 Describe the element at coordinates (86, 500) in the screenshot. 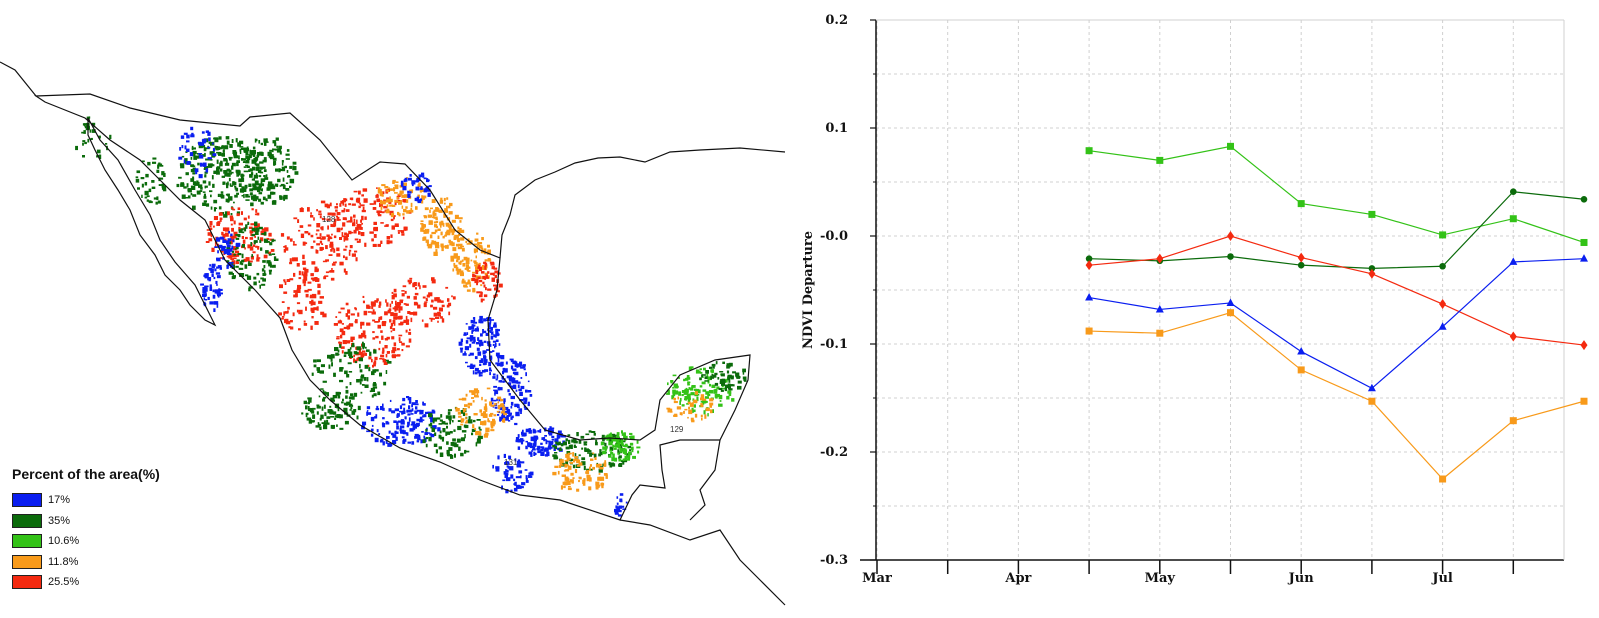

I see `legend-item-blue: 17%` at that location.